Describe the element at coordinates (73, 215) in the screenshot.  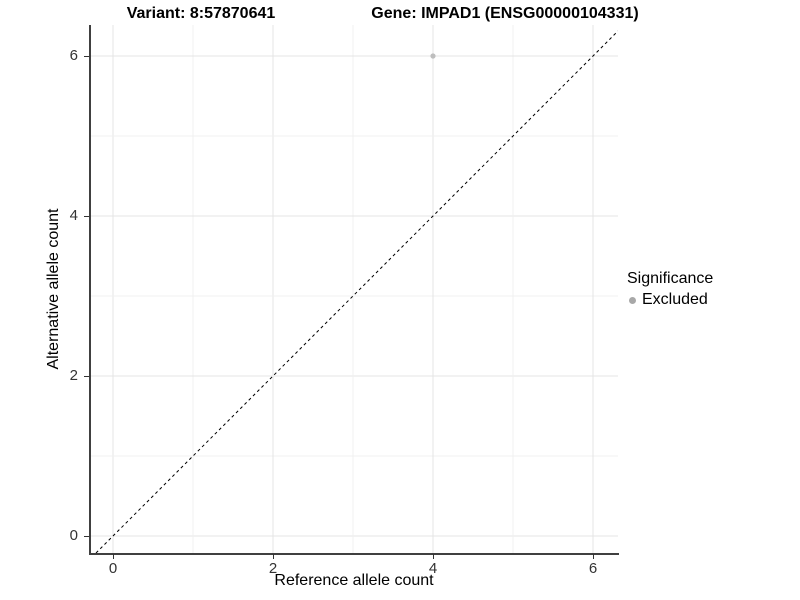
I see `y-tick-label: 4` at that location.